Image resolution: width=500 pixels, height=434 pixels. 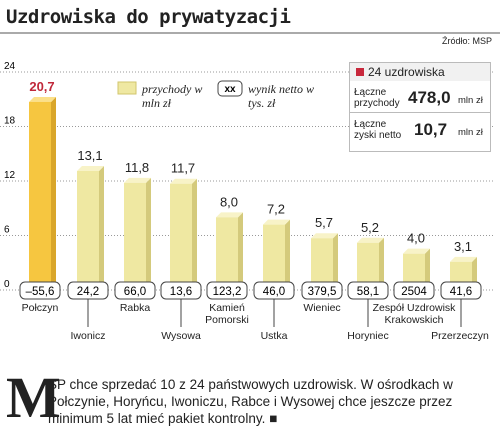 What do you see at coordinates (470, 132) in the screenshot?
I see `profit-unit: mln zł` at bounding box center [470, 132].